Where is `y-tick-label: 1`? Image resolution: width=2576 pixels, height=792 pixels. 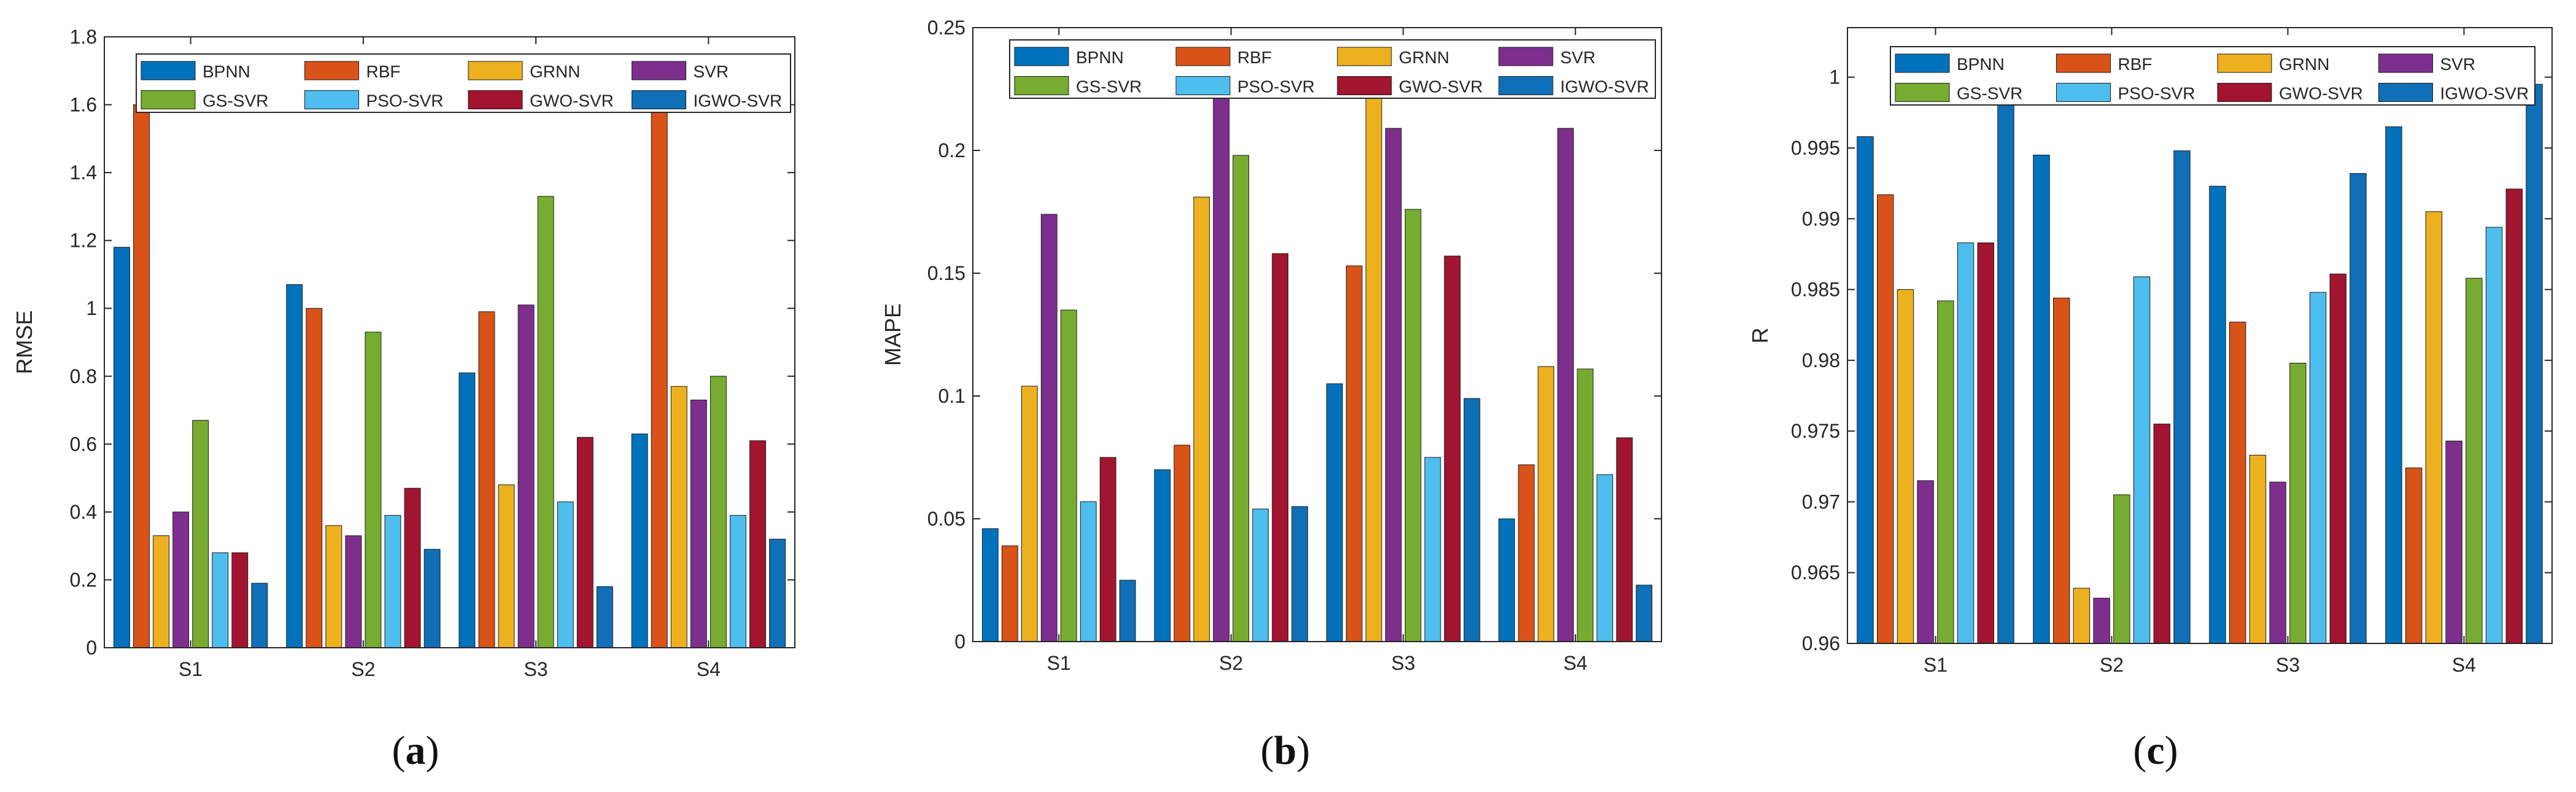
y-tick-label: 1 is located at coordinates (92, 308).